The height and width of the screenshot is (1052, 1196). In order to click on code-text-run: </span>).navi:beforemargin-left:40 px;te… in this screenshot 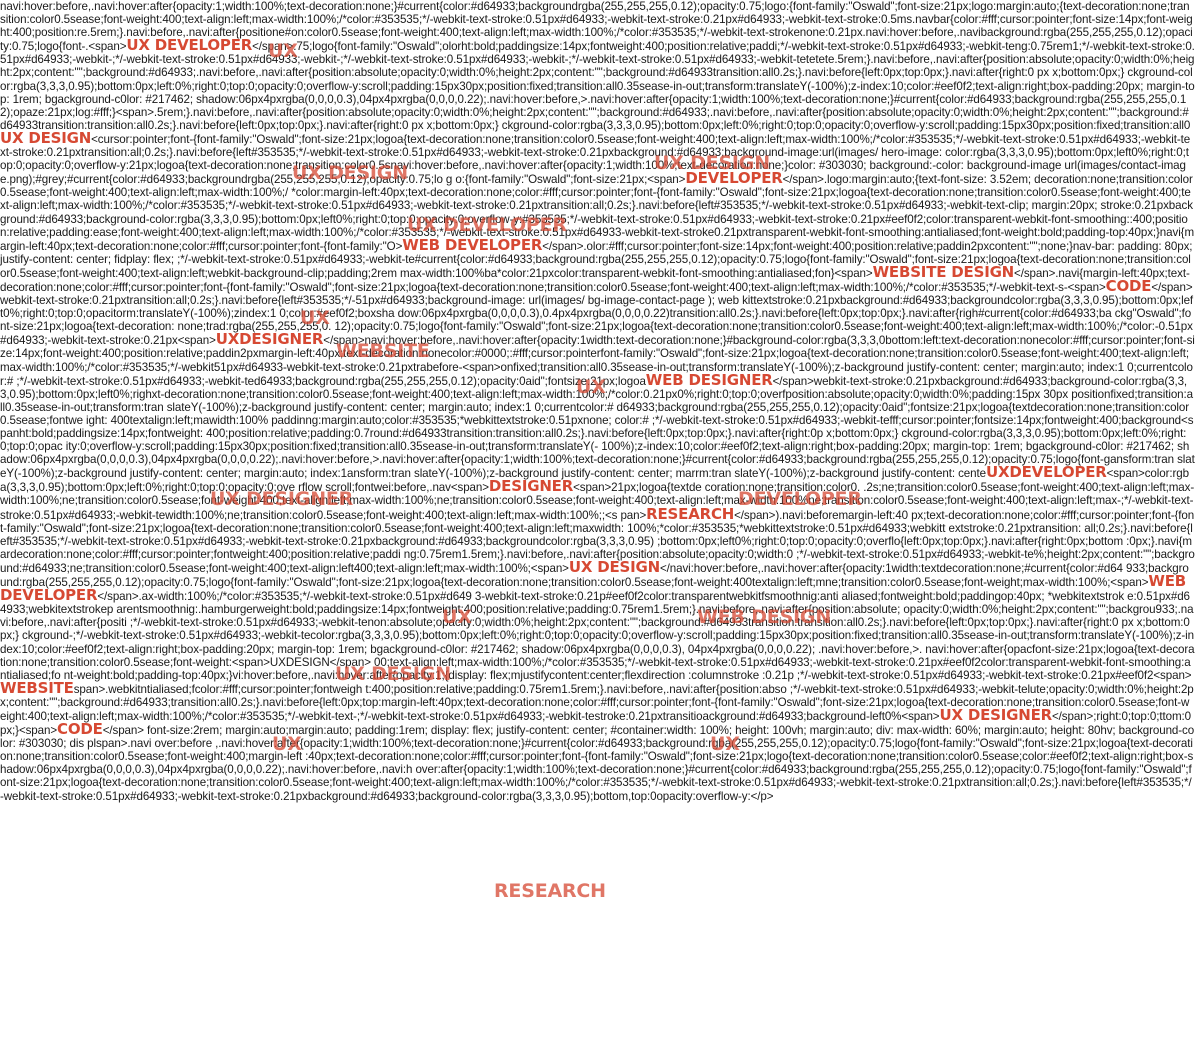, I will do `click(597, 541)`.